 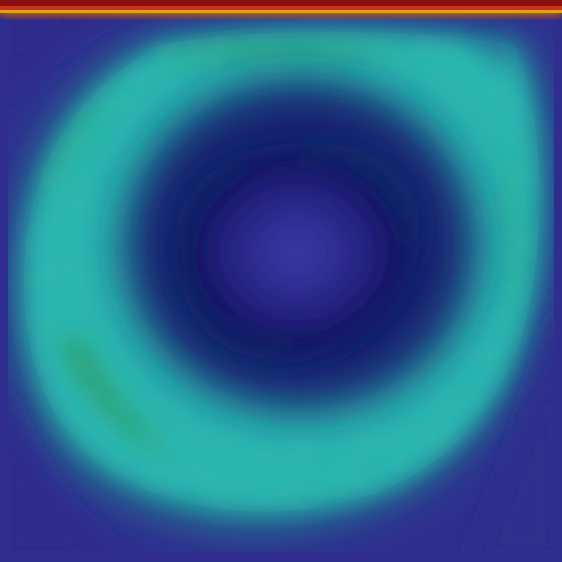 What do you see at coordinates (281, 8) in the screenshot?
I see `lid-band` at bounding box center [281, 8].